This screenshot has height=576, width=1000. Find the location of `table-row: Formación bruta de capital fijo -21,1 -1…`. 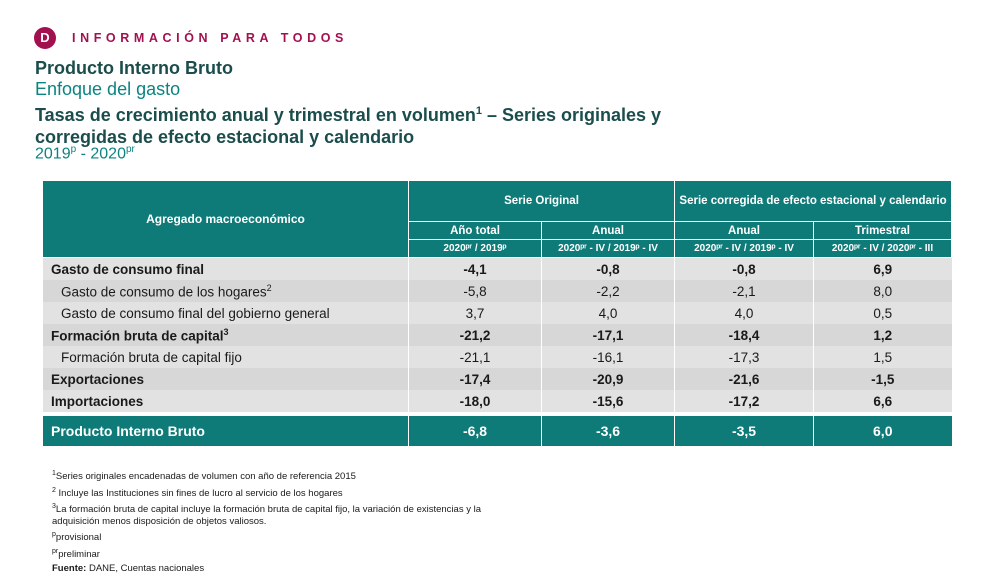

table-row: Formación bruta de capital fijo -21,1 -1… is located at coordinates (497, 357).